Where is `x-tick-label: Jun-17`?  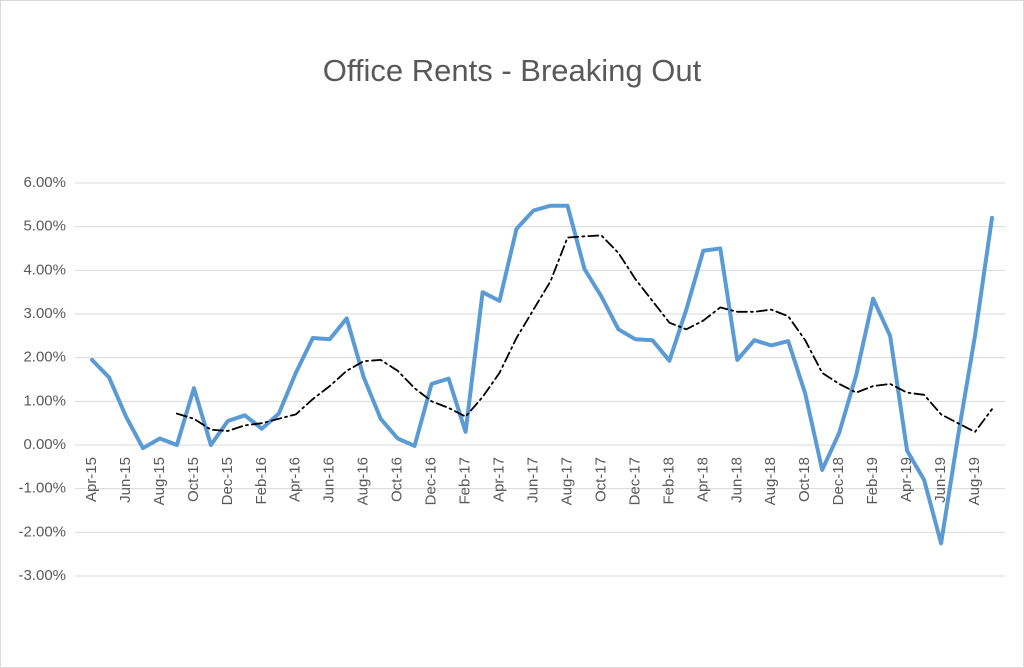
x-tick-label: Jun-17 is located at coordinates (532, 480).